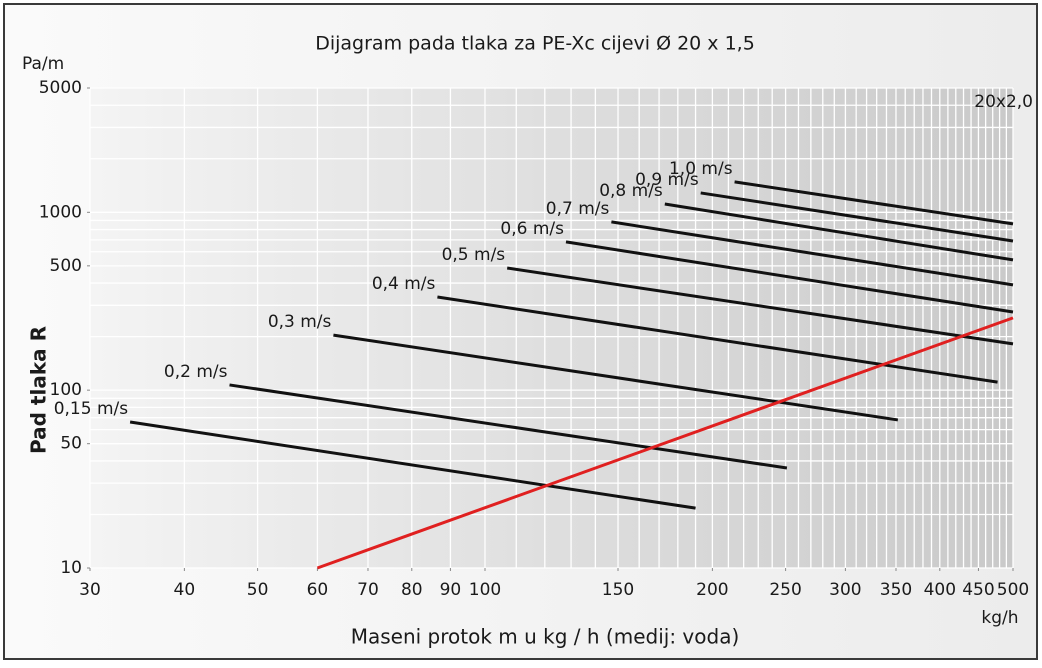  What do you see at coordinates (39, 390) in the screenshot?
I see `y-axis-label: Pad tlaka R` at bounding box center [39, 390].